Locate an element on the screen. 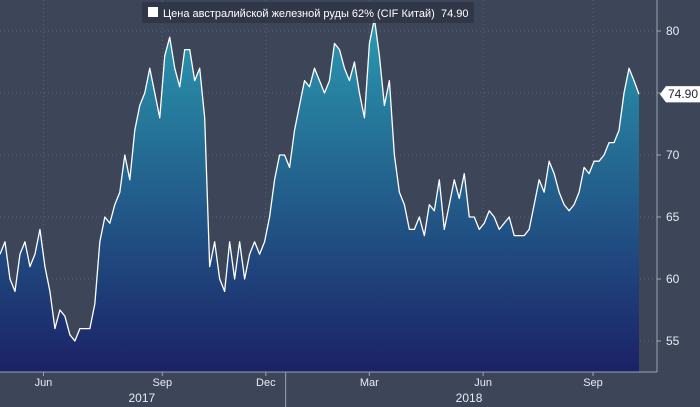 Image resolution: width=700 pixels, height=407 pixels. year-label: 2017 is located at coordinates (142, 398).